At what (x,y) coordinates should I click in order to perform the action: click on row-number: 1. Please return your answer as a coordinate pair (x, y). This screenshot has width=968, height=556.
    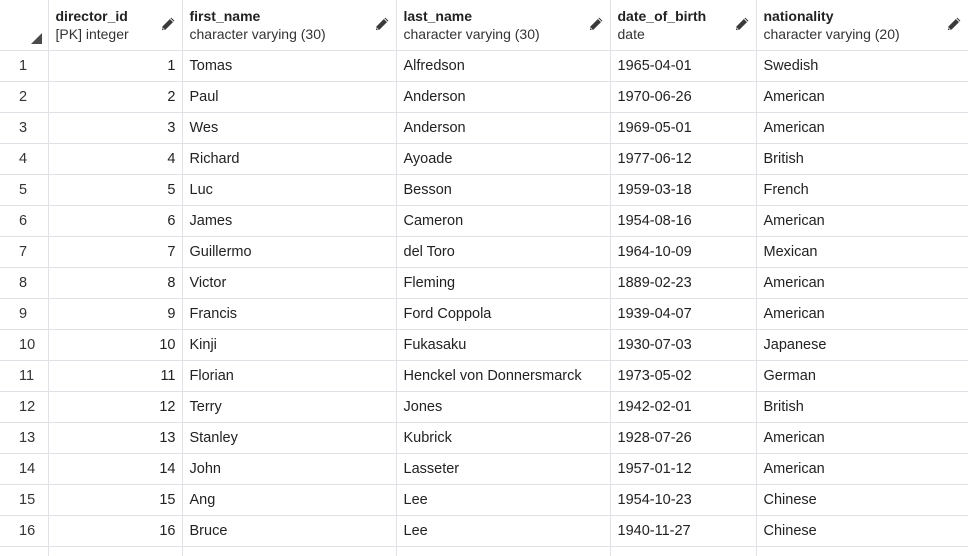
    Looking at the image, I should click on (24, 66).